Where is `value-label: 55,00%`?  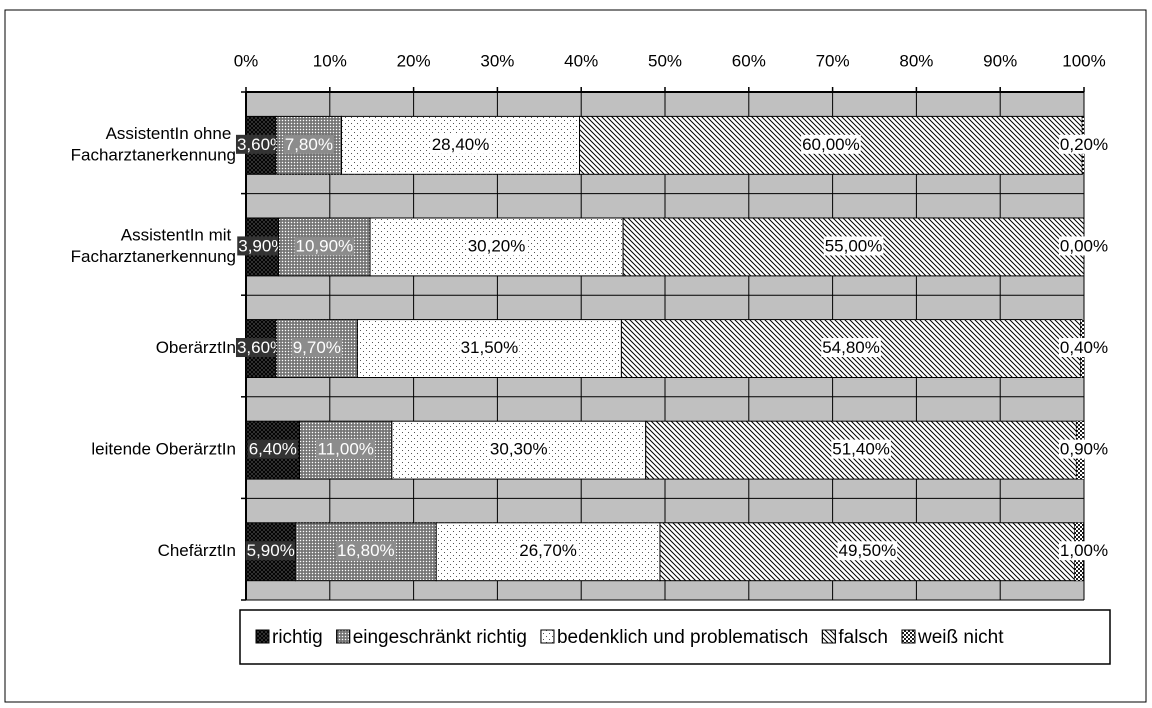 value-label: 55,00% is located at coordinates (854, 245).